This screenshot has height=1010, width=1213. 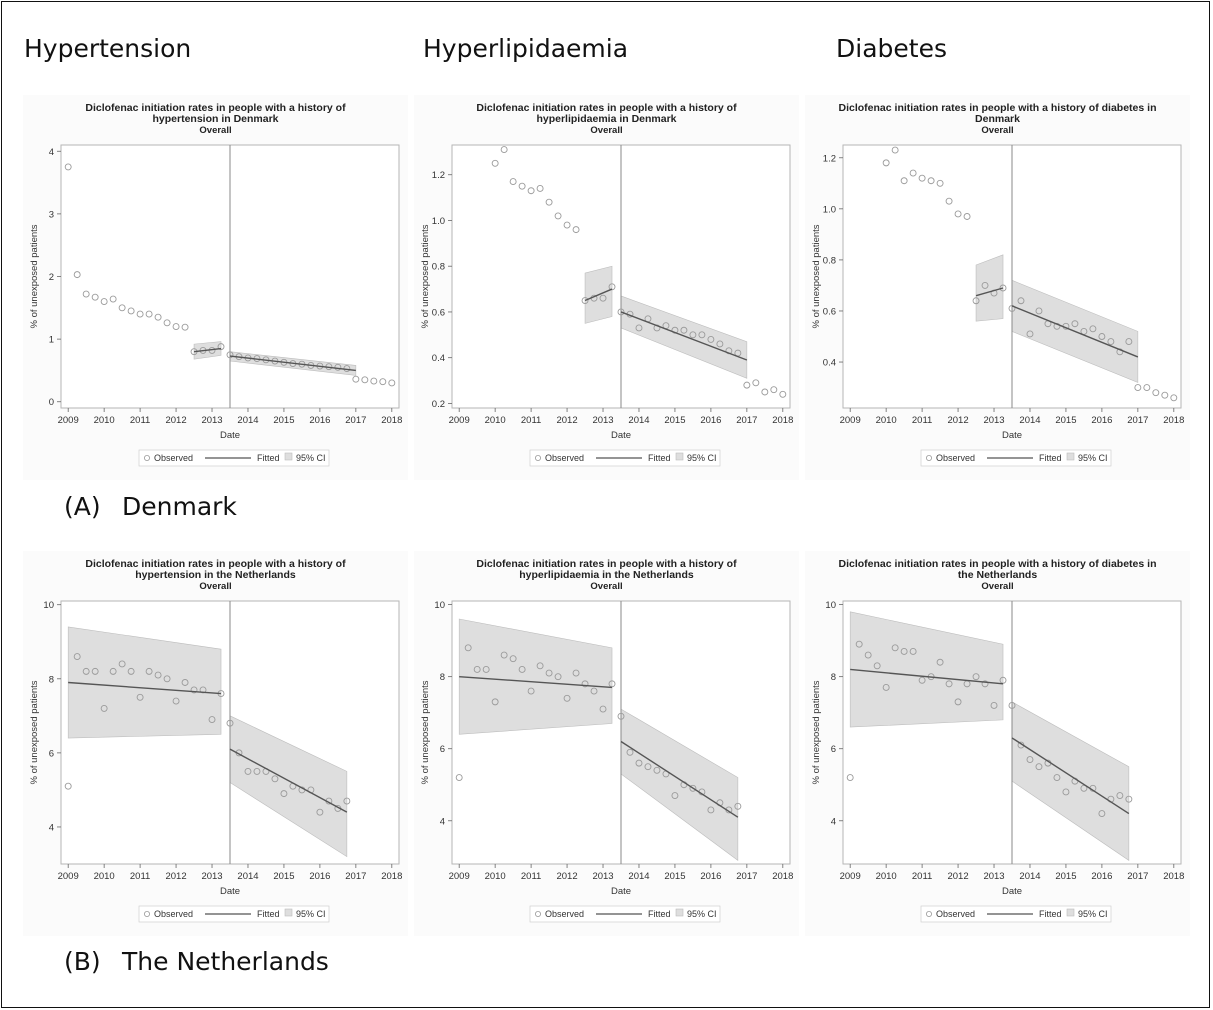 What do you see at coordinates (566, 420) in the screenshot?
I see `x-tick-label: 2012` at bounding box center [566, 420].